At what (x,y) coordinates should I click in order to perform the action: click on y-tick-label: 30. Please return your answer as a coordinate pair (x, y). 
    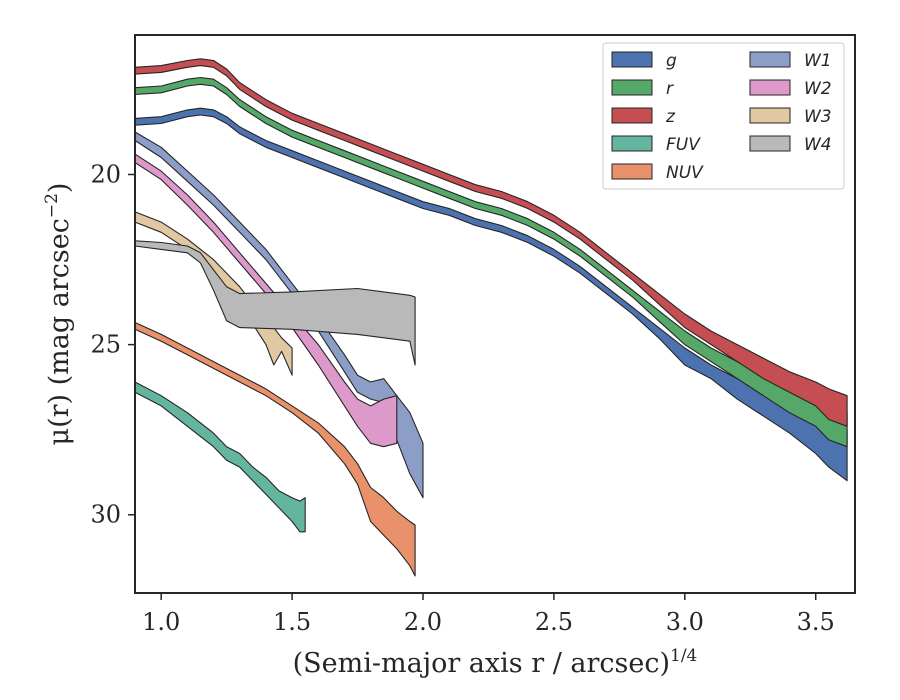
    Looking at the image, I should click on (105, 515).